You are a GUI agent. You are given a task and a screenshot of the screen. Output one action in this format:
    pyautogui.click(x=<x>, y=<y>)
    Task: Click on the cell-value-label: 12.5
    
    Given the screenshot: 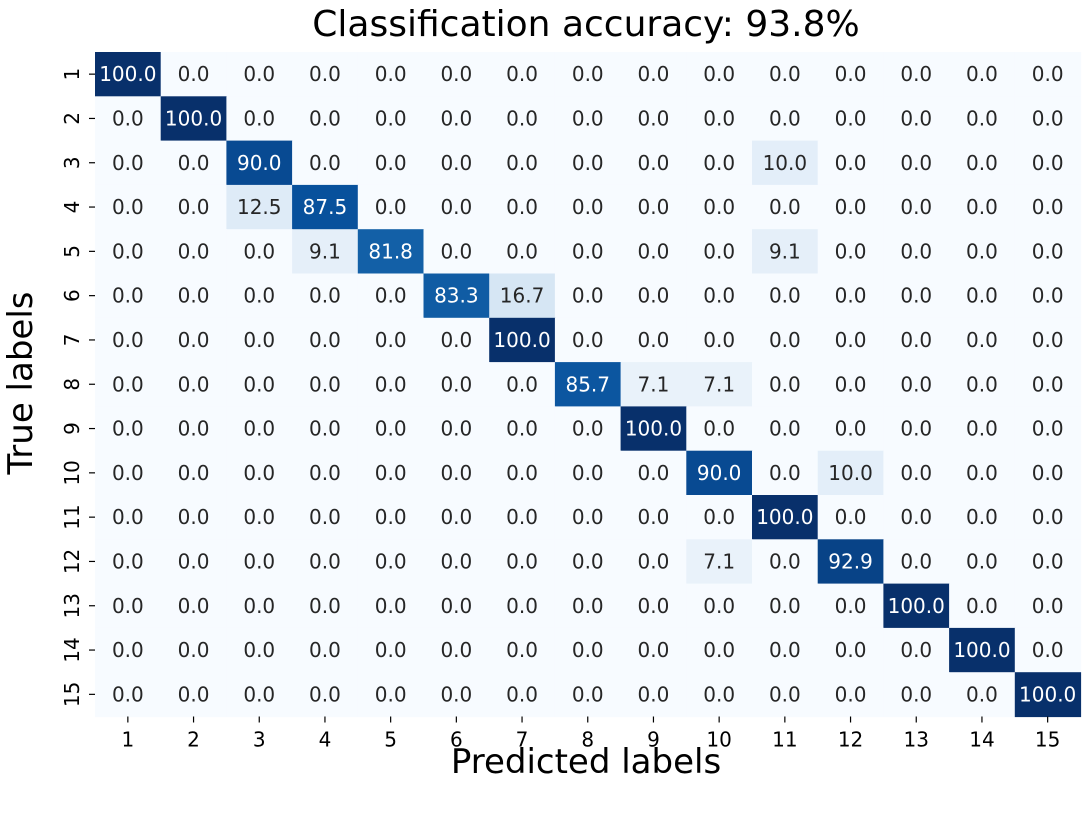 What is the action you would take?
    pyautogui.click(x=259, y=207)
    